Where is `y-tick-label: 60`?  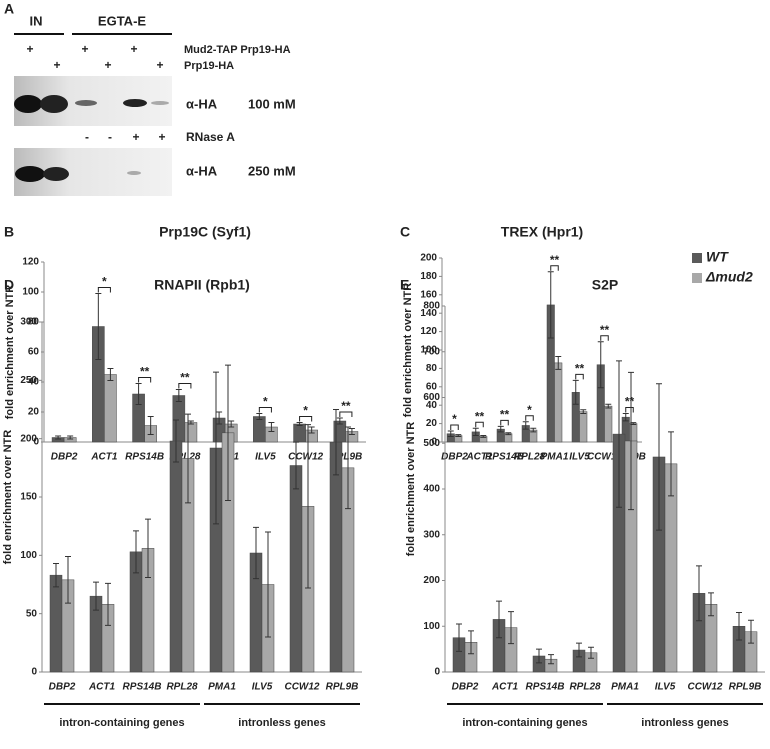
y-tick-label: 60 is located at coordinates (34, 352).